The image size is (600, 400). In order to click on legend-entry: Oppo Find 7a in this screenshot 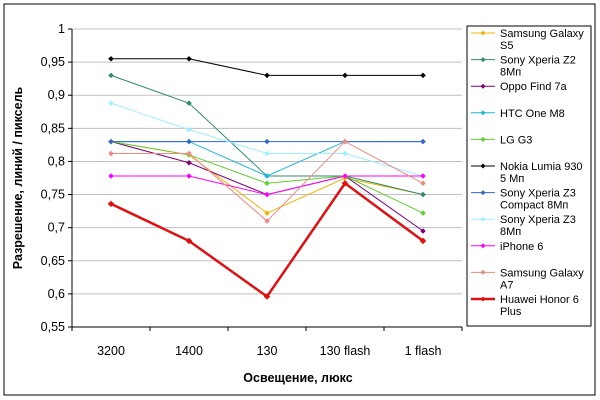, I will do `click(519, 87)`.